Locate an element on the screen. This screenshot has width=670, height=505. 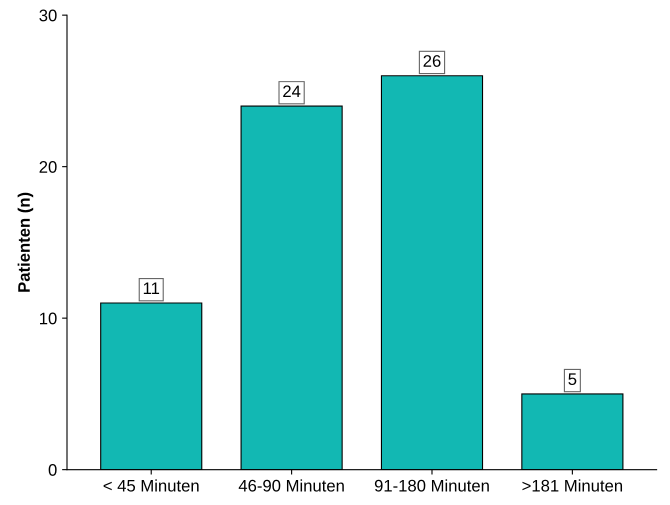
y-axis-title: Patienten (n) is located at coordinates (26, 242).